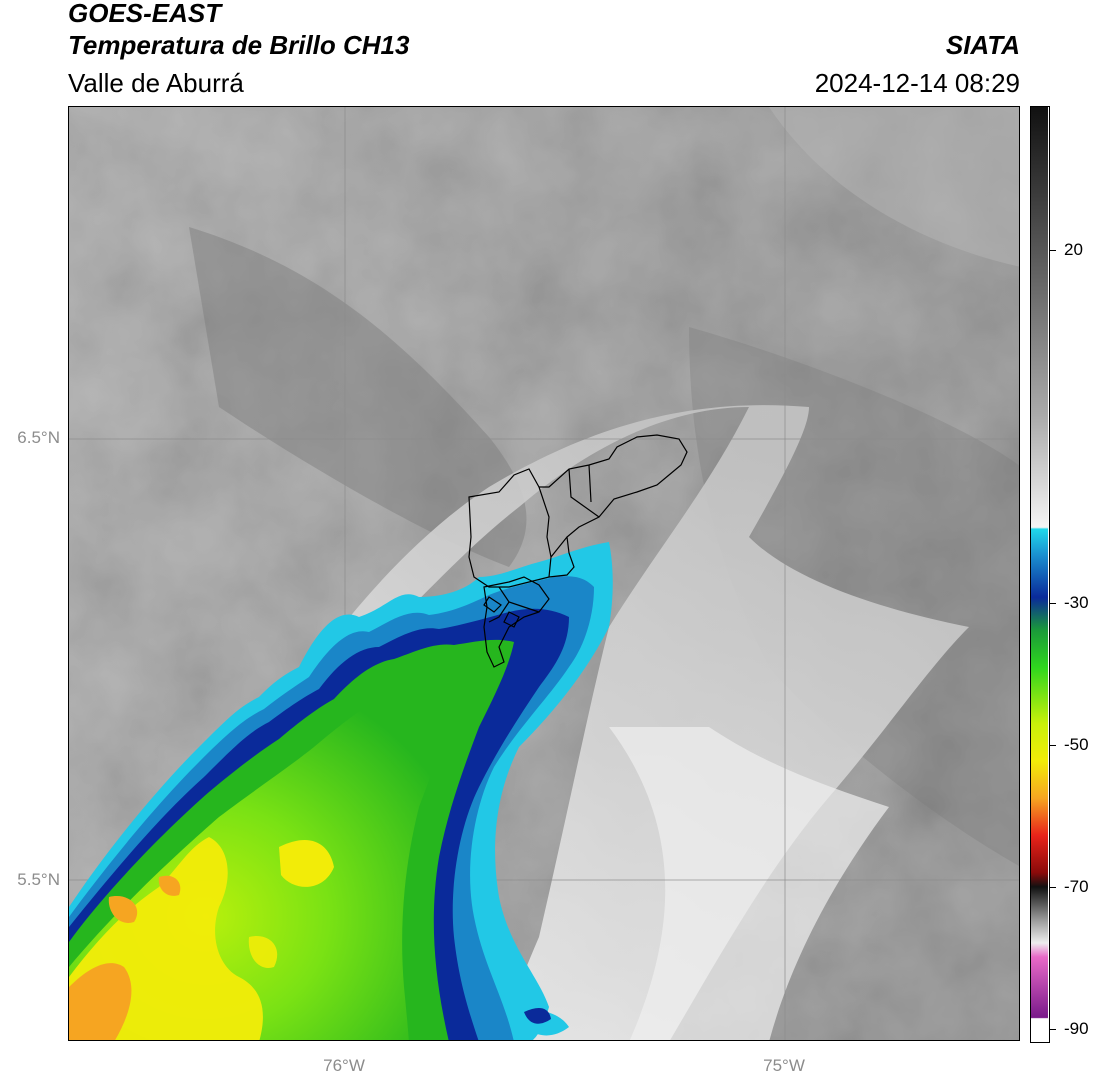 This screenshot has width=1094, height=1078. Describe the element at coordinates (578, 551) in the screenshot. I see `municipal-boundaries` at that location.